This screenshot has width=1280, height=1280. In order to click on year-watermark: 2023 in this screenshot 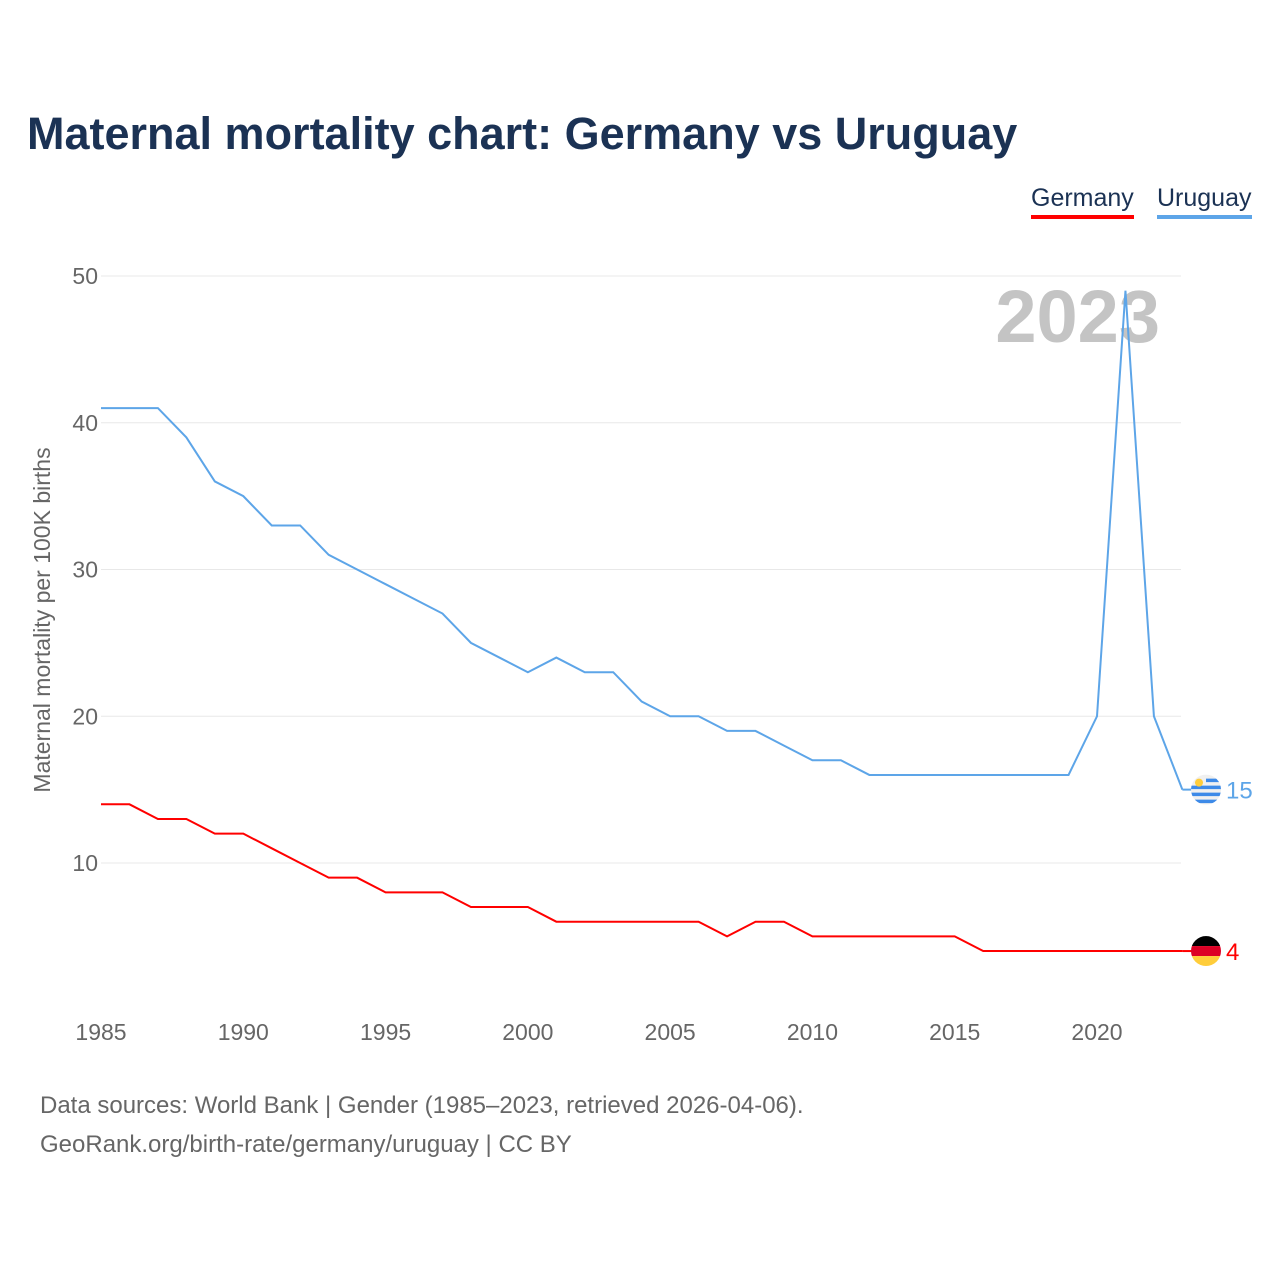, I will do `click(1077, 316)`.